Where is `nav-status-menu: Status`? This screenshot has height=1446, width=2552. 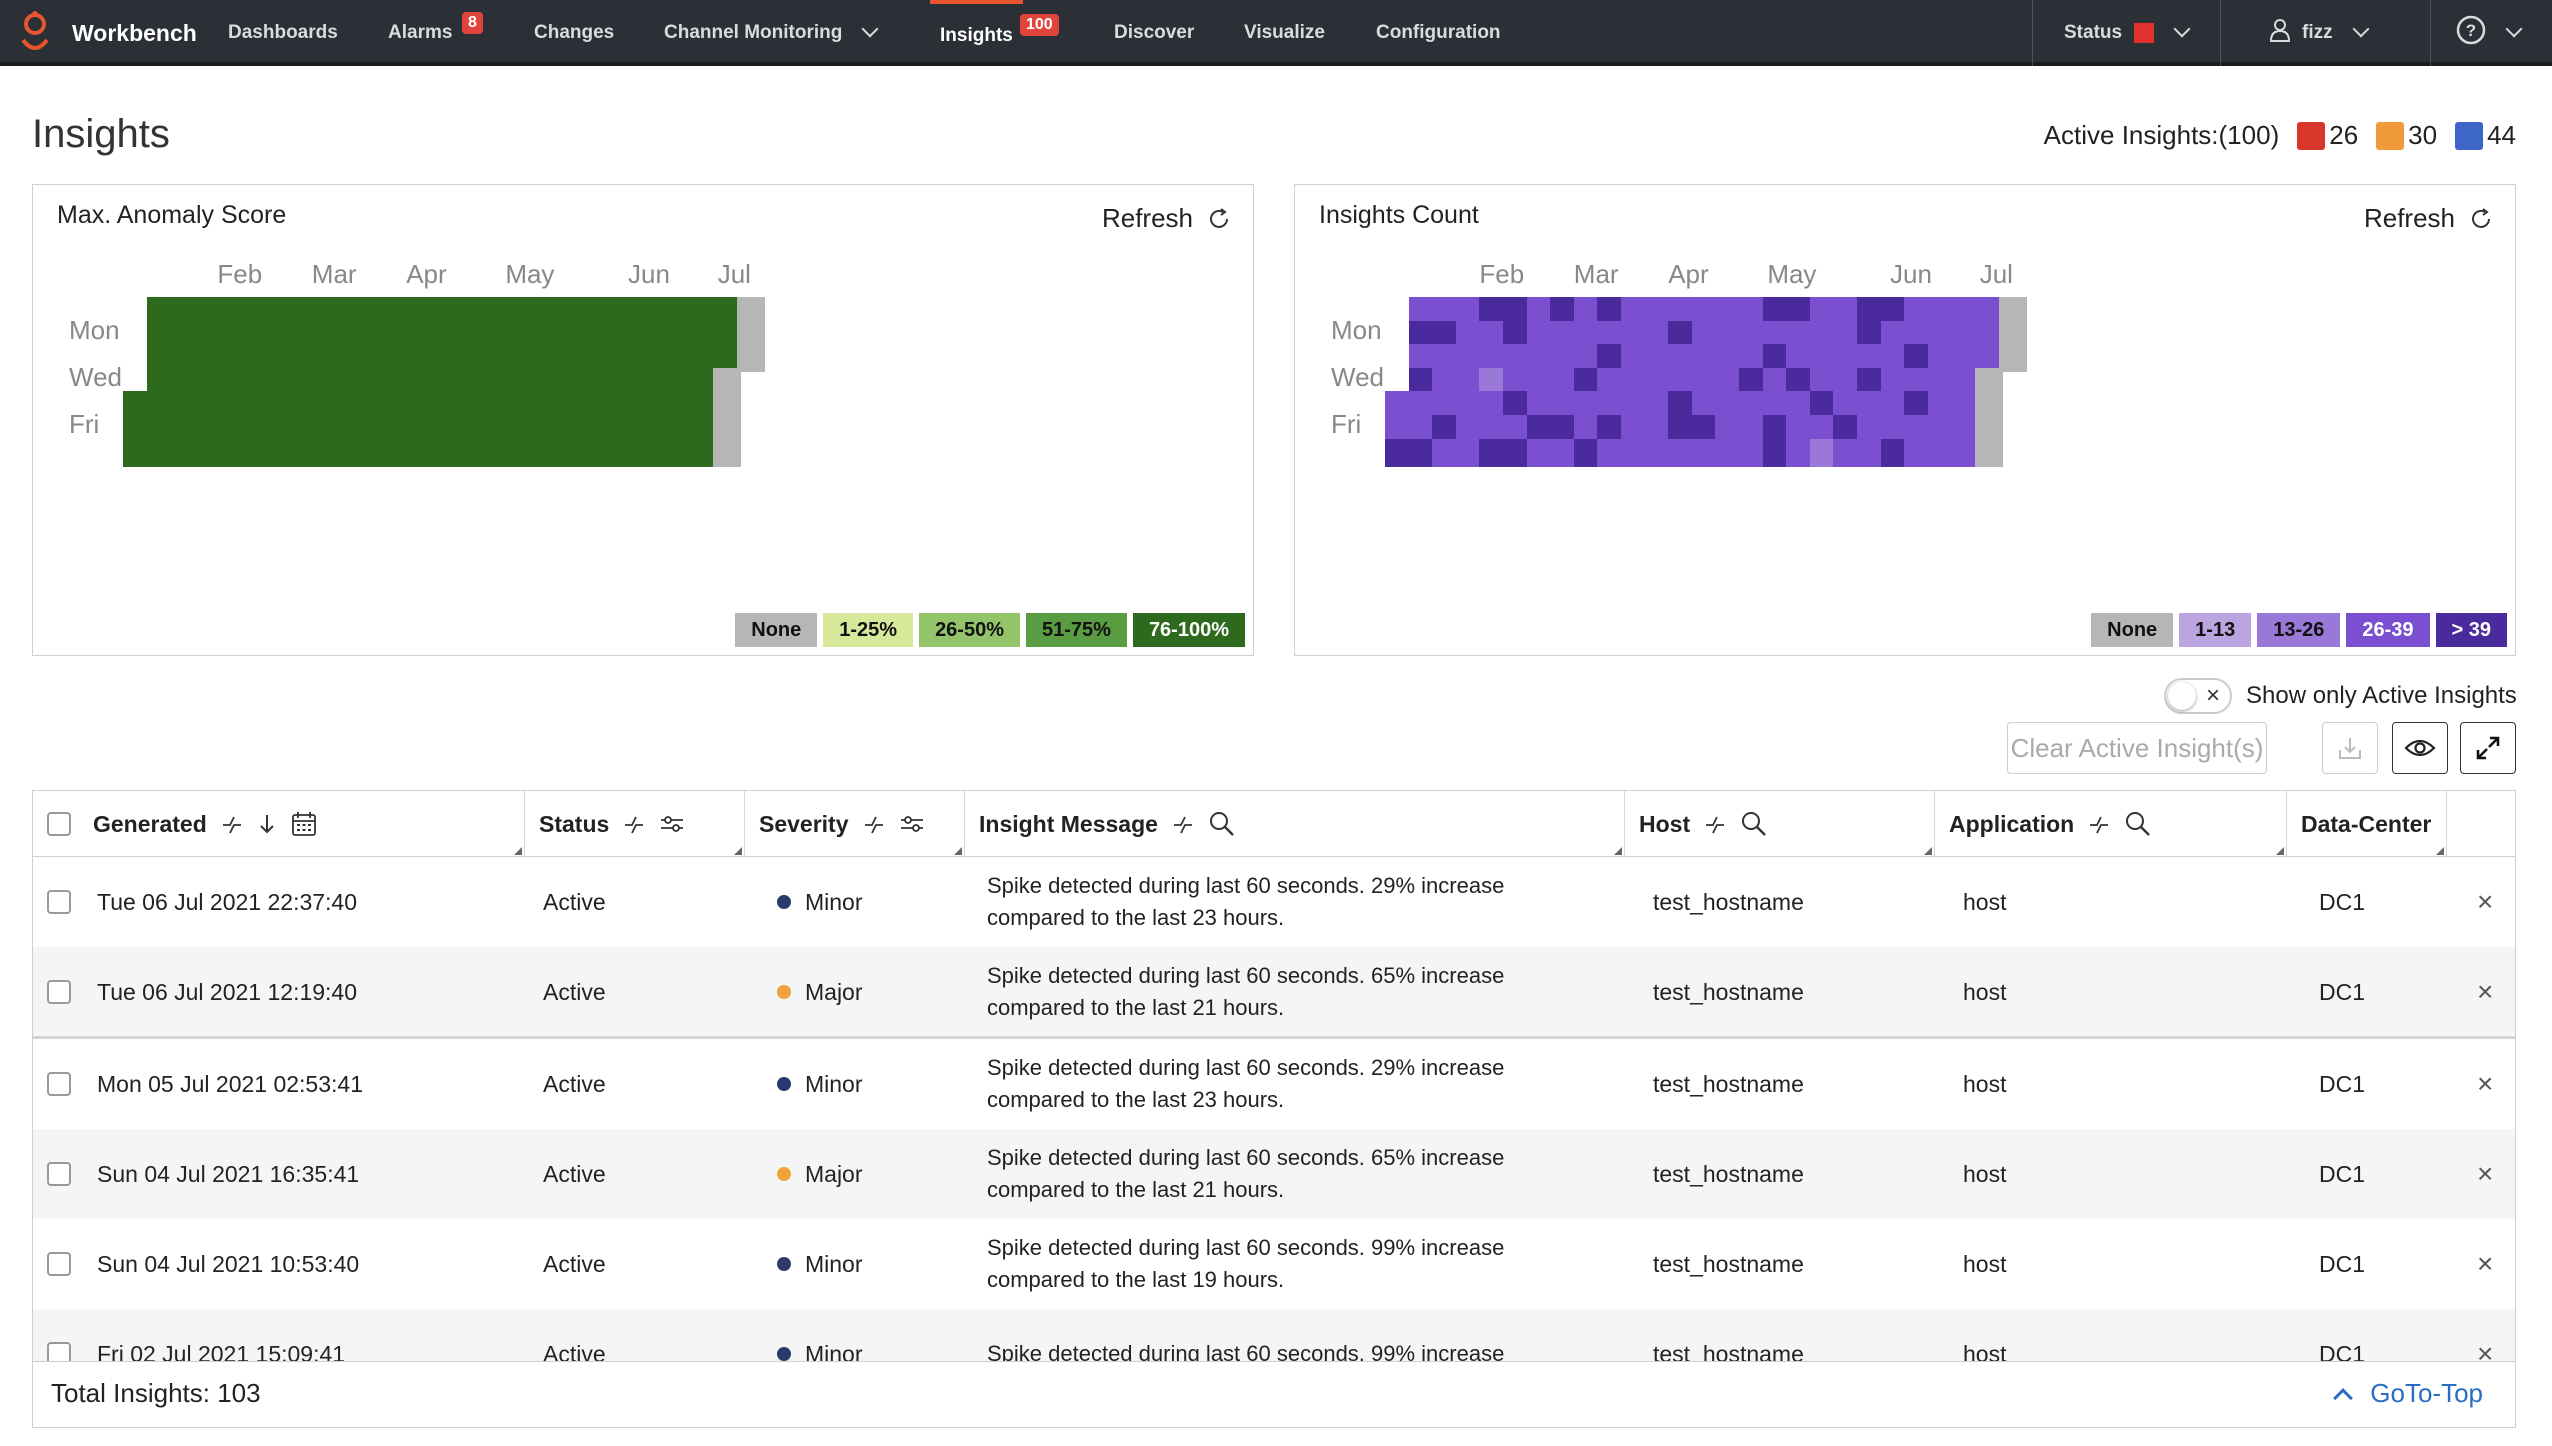
nav-status-menu: Status is located at coordinates (2127, 33).